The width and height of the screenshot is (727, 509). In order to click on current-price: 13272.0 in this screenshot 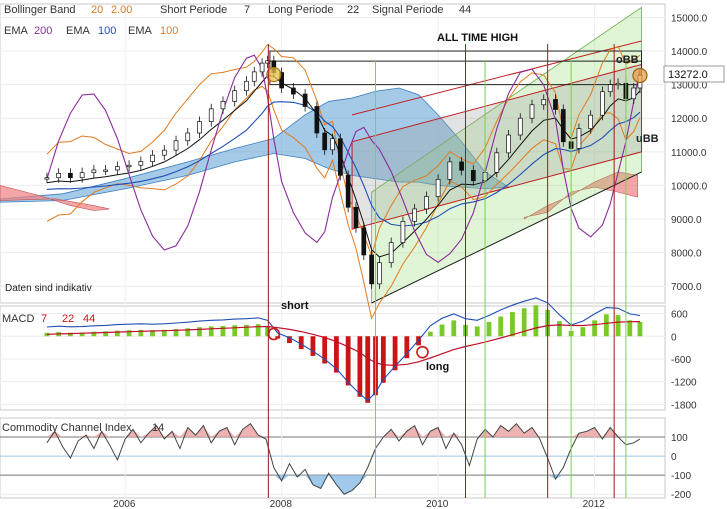, I will do `click(688, 75)`.